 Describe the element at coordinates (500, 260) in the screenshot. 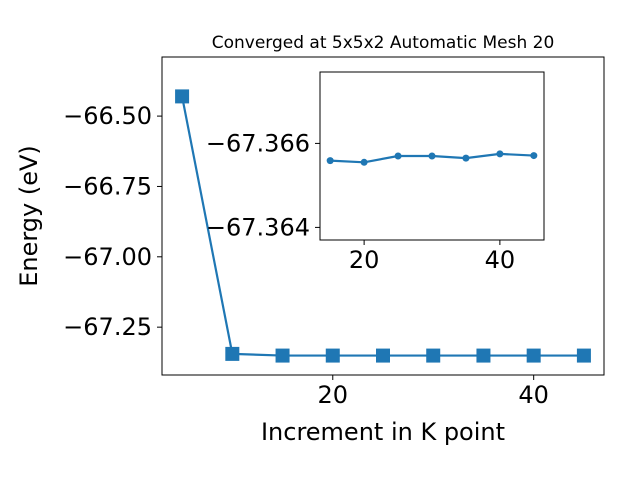

I see `inset-x-tick-label: 40` at that location.